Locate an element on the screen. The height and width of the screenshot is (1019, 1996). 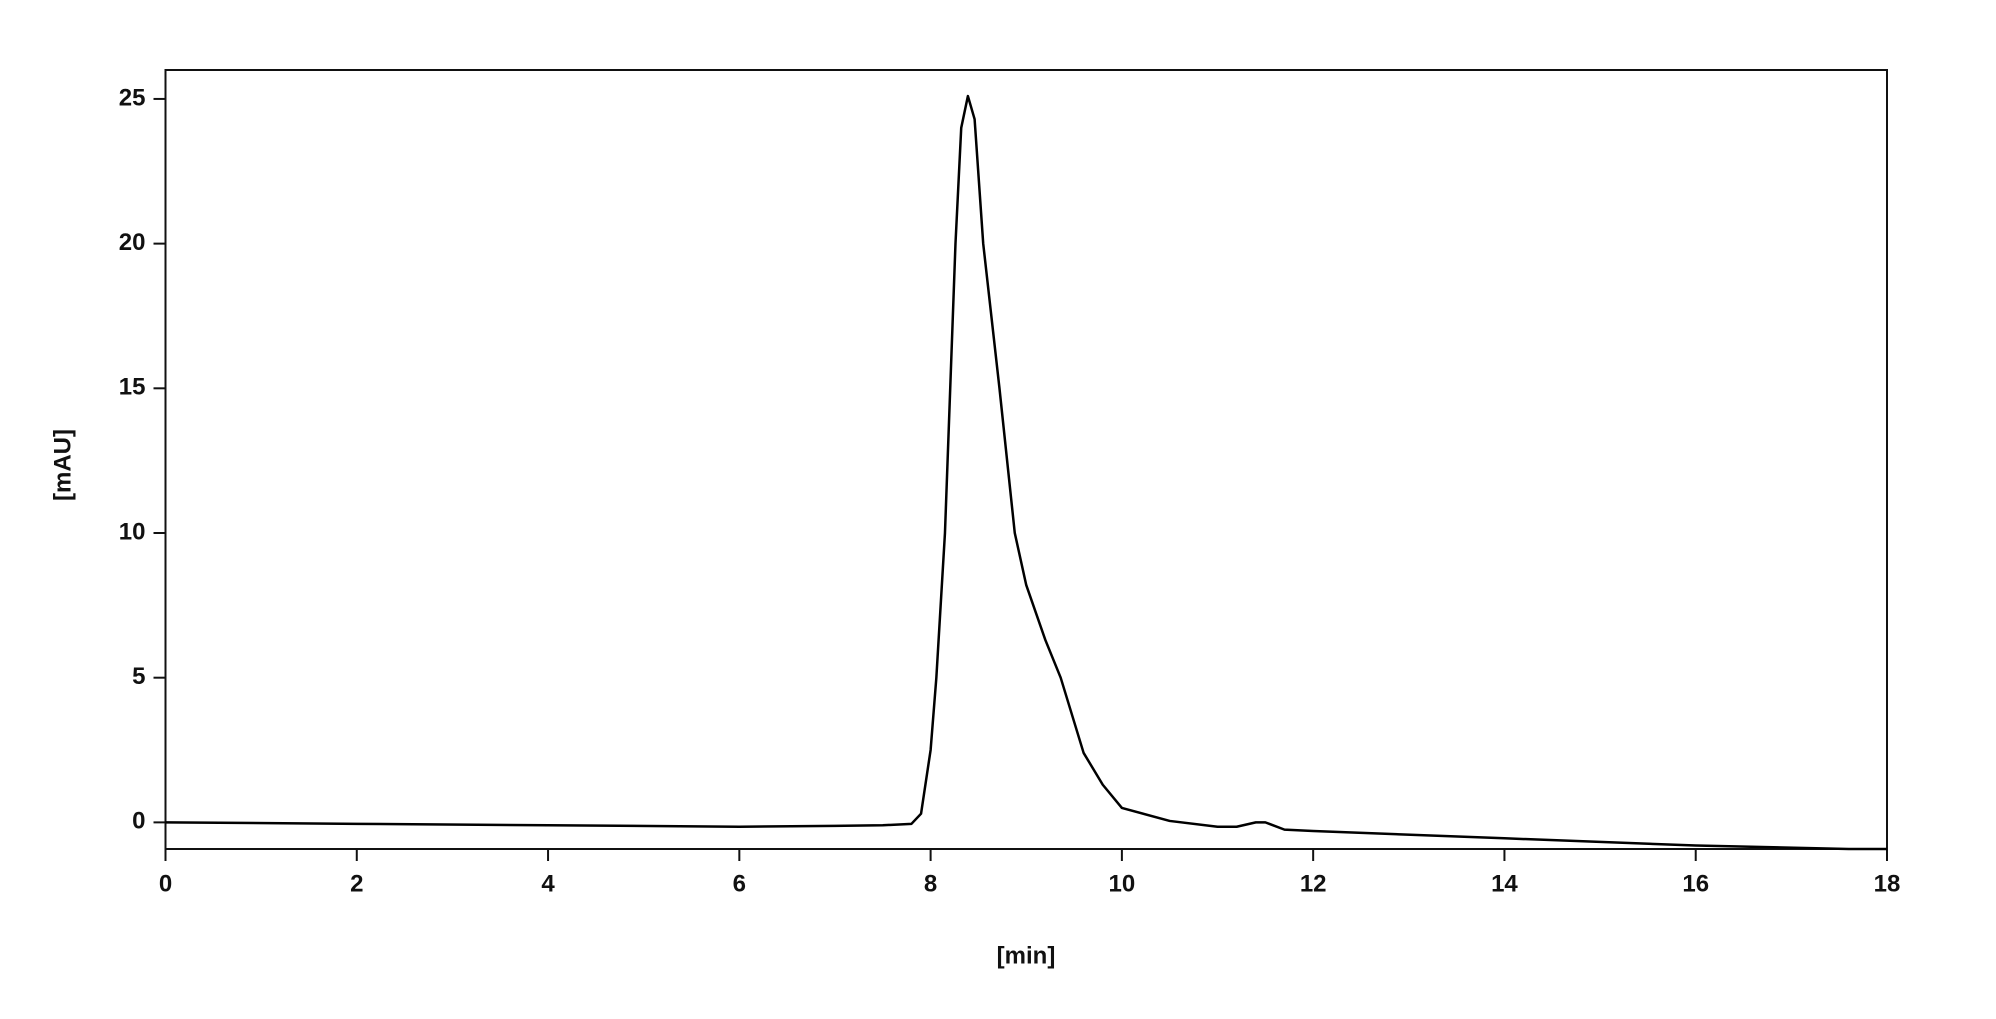
x-tick-label: 16 is located at coordinates (1695, 883).